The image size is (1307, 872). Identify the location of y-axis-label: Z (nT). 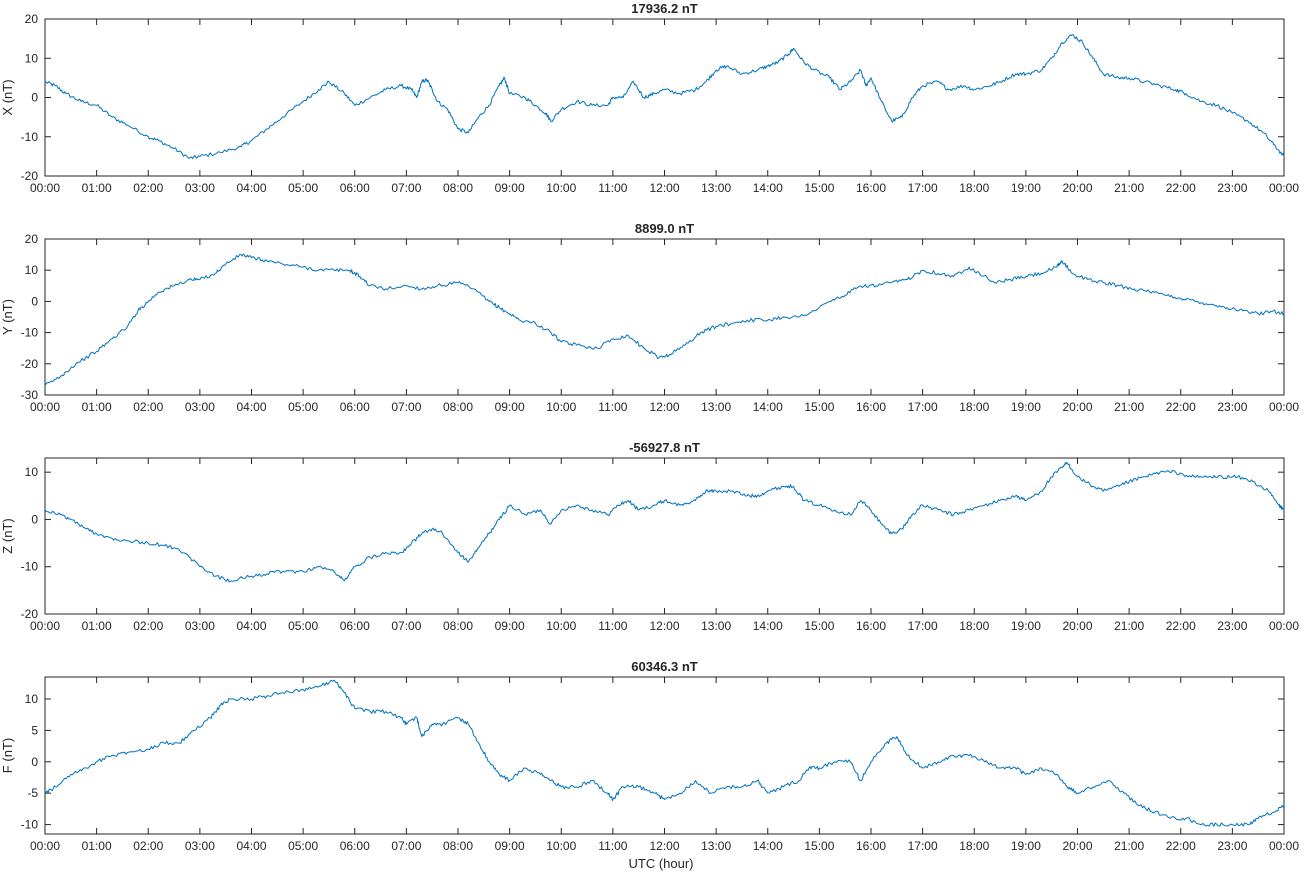
(7, 535).